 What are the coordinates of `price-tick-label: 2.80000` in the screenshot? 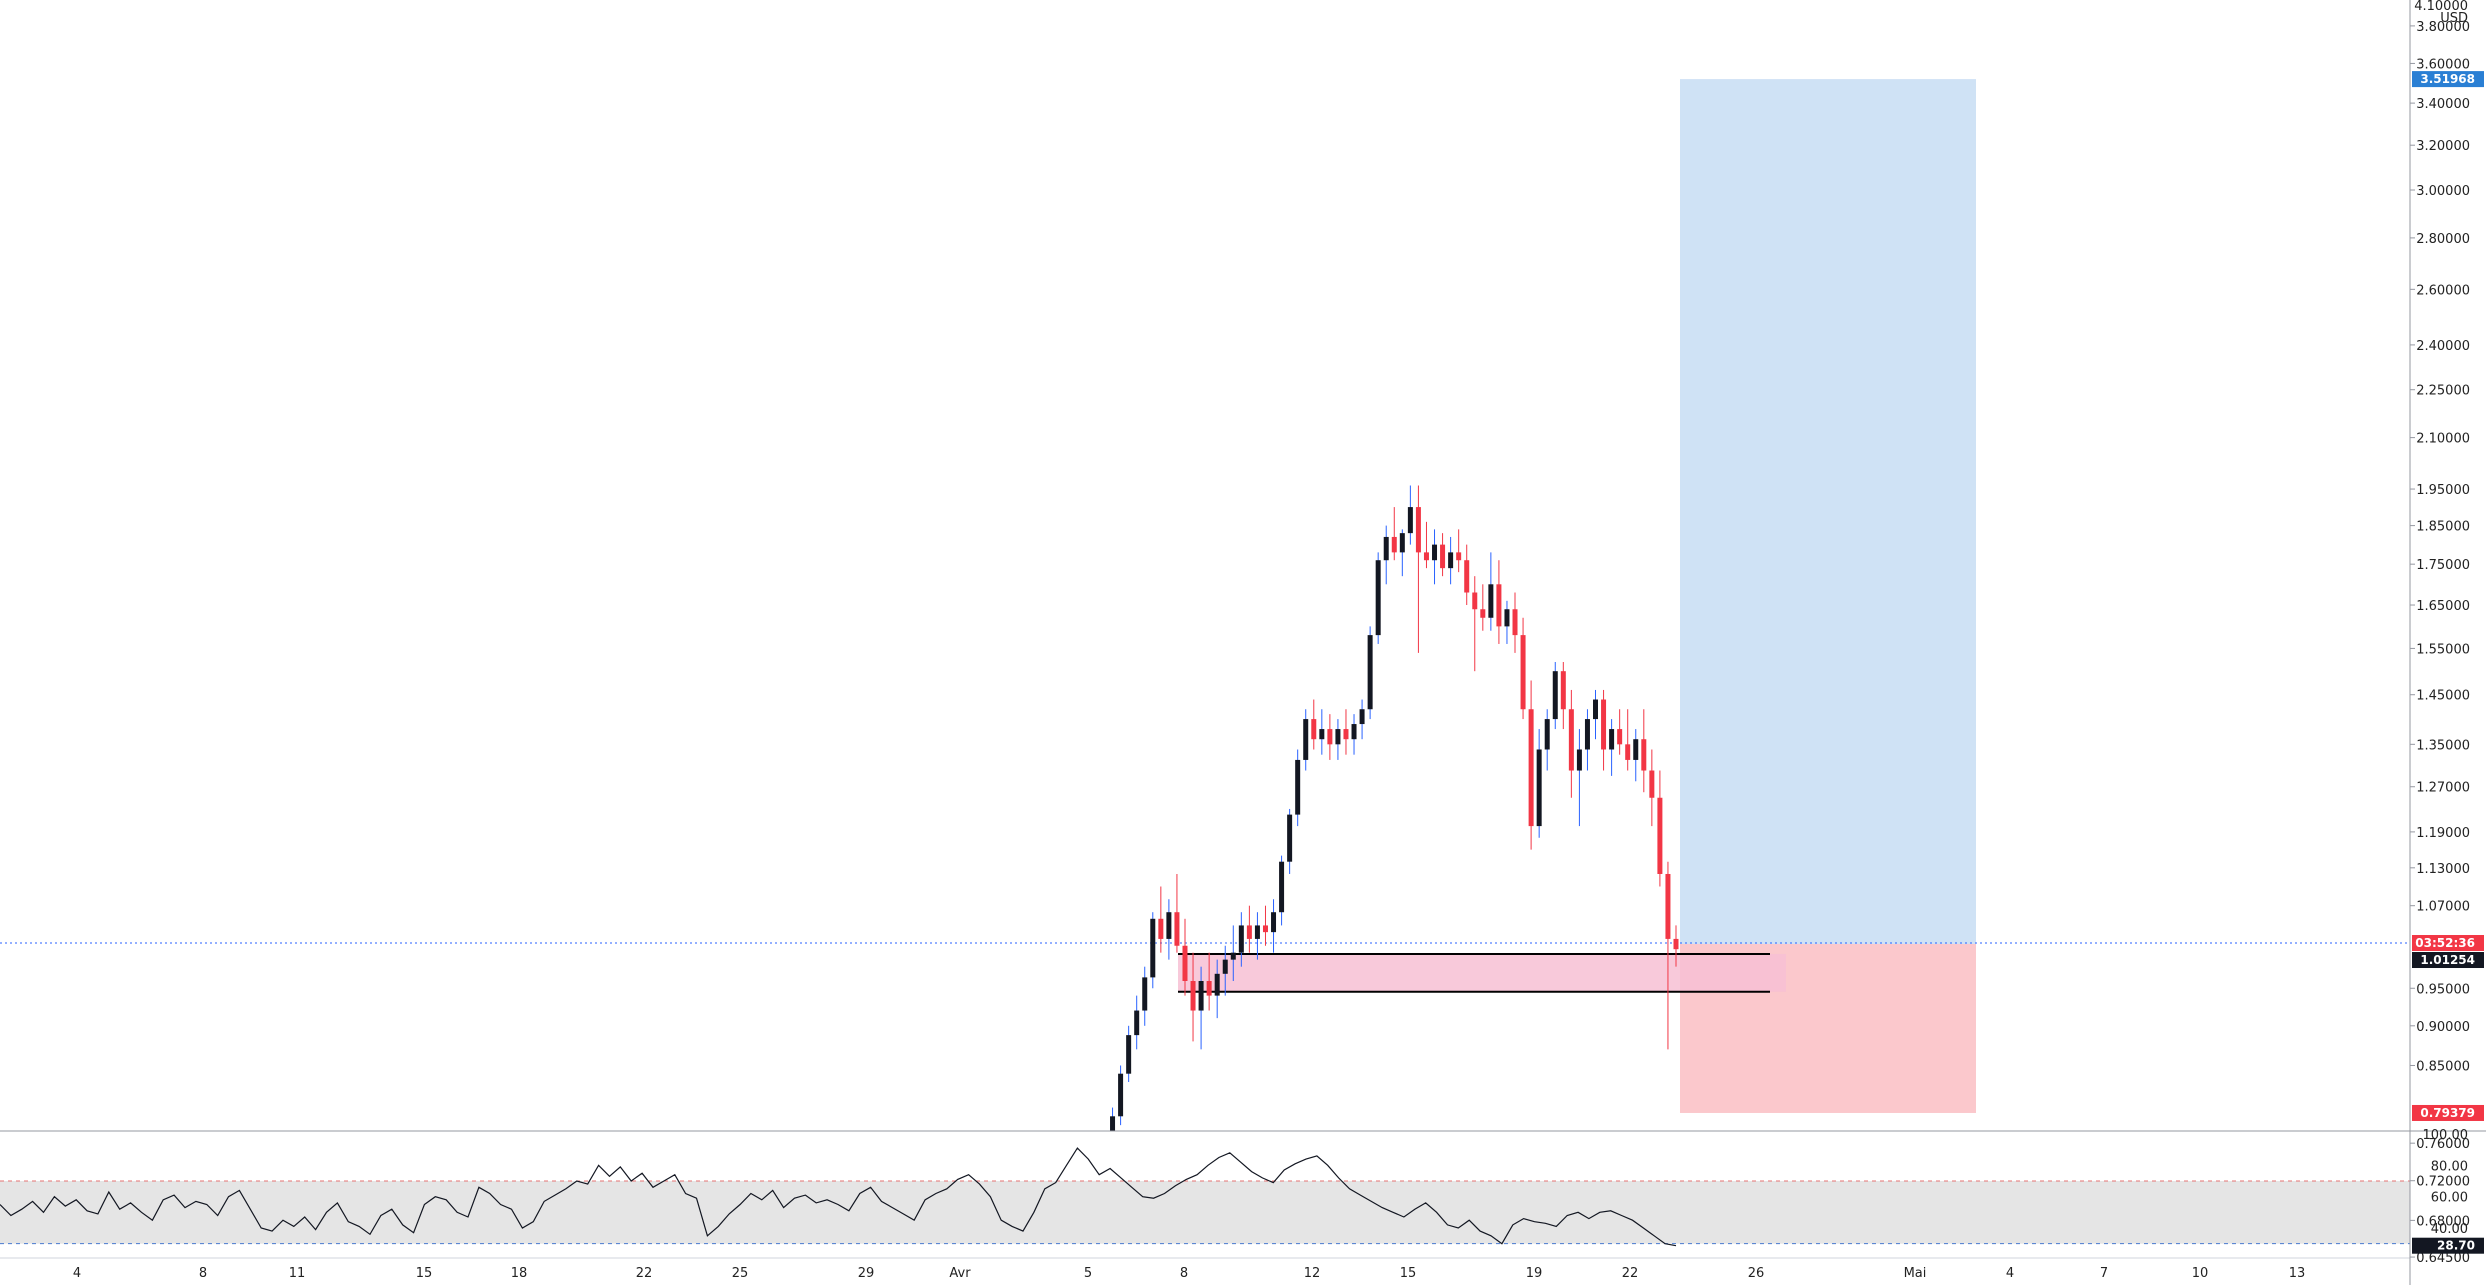 It's located at (2443, 239).